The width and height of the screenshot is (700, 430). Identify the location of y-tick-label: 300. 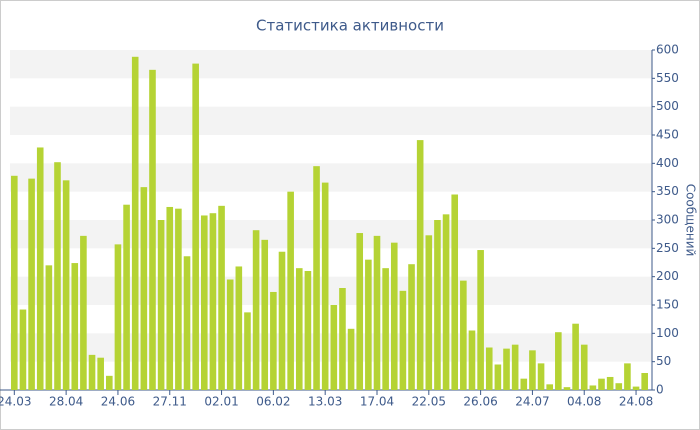
(667, 220).